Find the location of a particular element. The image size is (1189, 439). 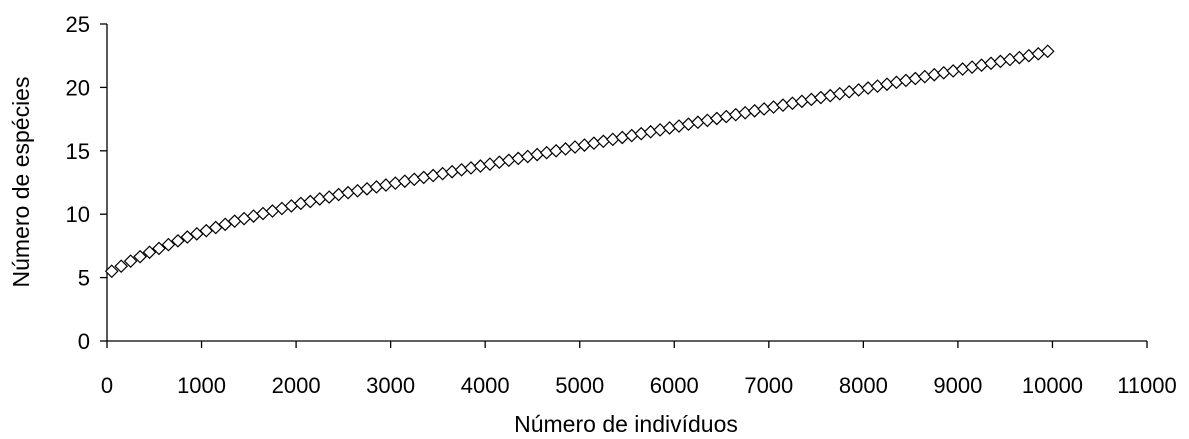

y-tick-label: 5 is located at coordinates (84, 278).